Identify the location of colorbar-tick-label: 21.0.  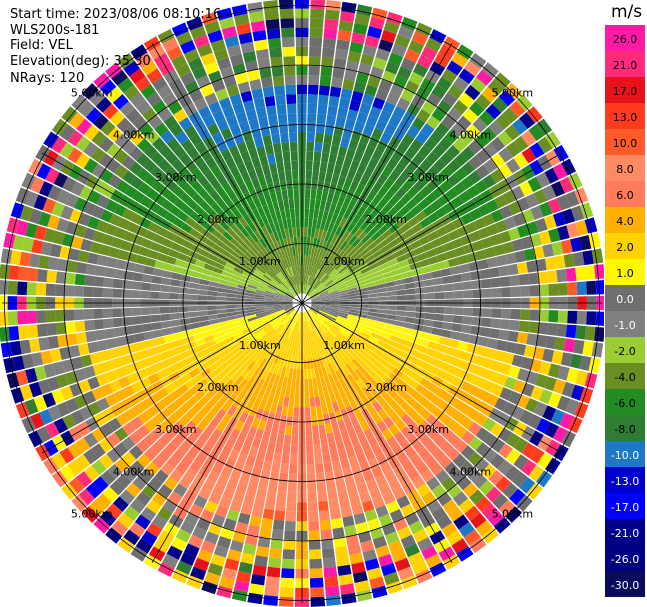
(625, 65).